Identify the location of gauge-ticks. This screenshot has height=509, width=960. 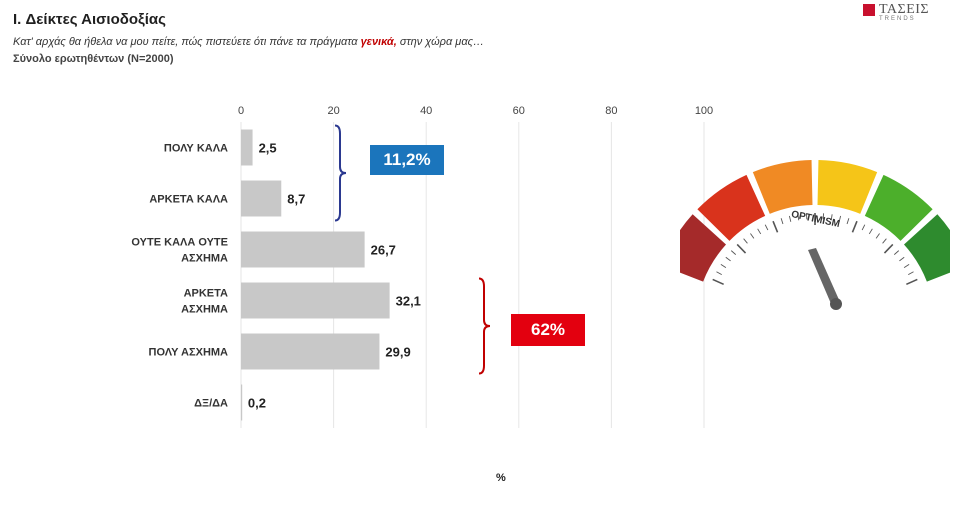
(815, 249).